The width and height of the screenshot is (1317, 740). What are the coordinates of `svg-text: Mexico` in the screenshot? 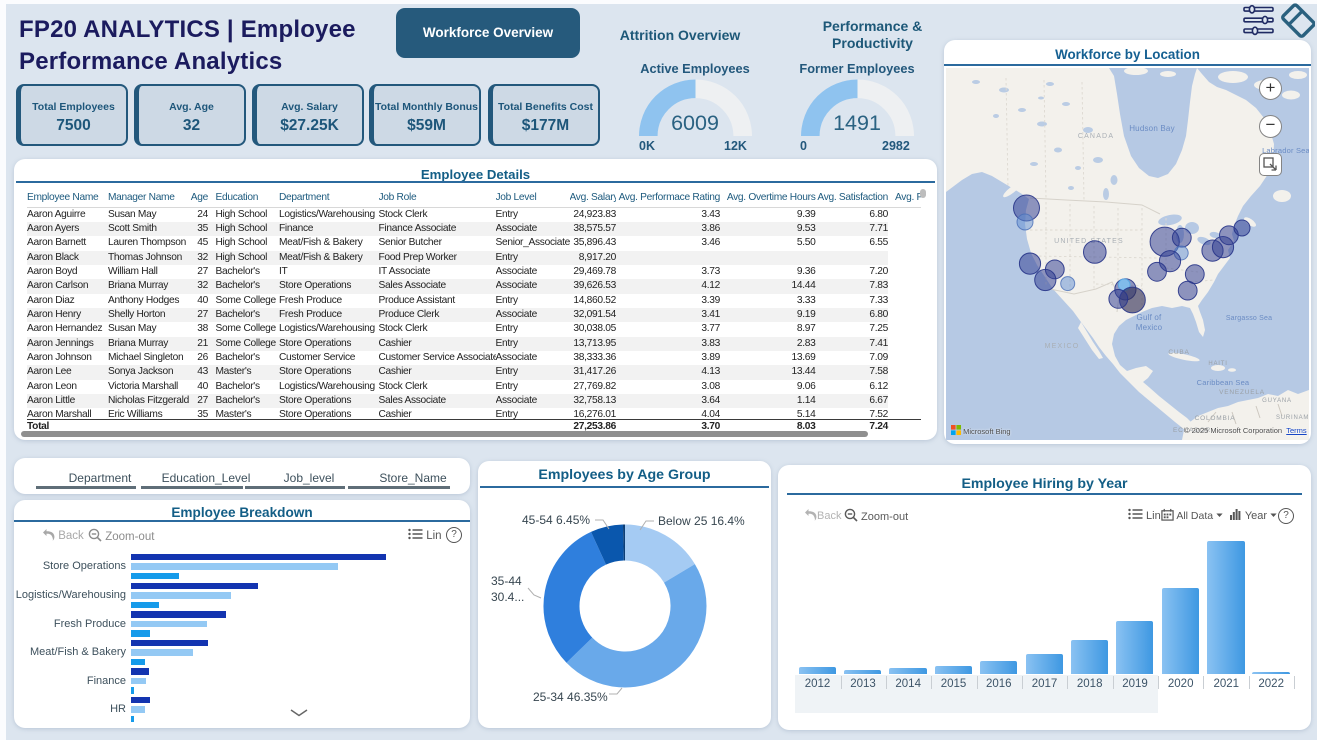 It's located at (1149, 327).